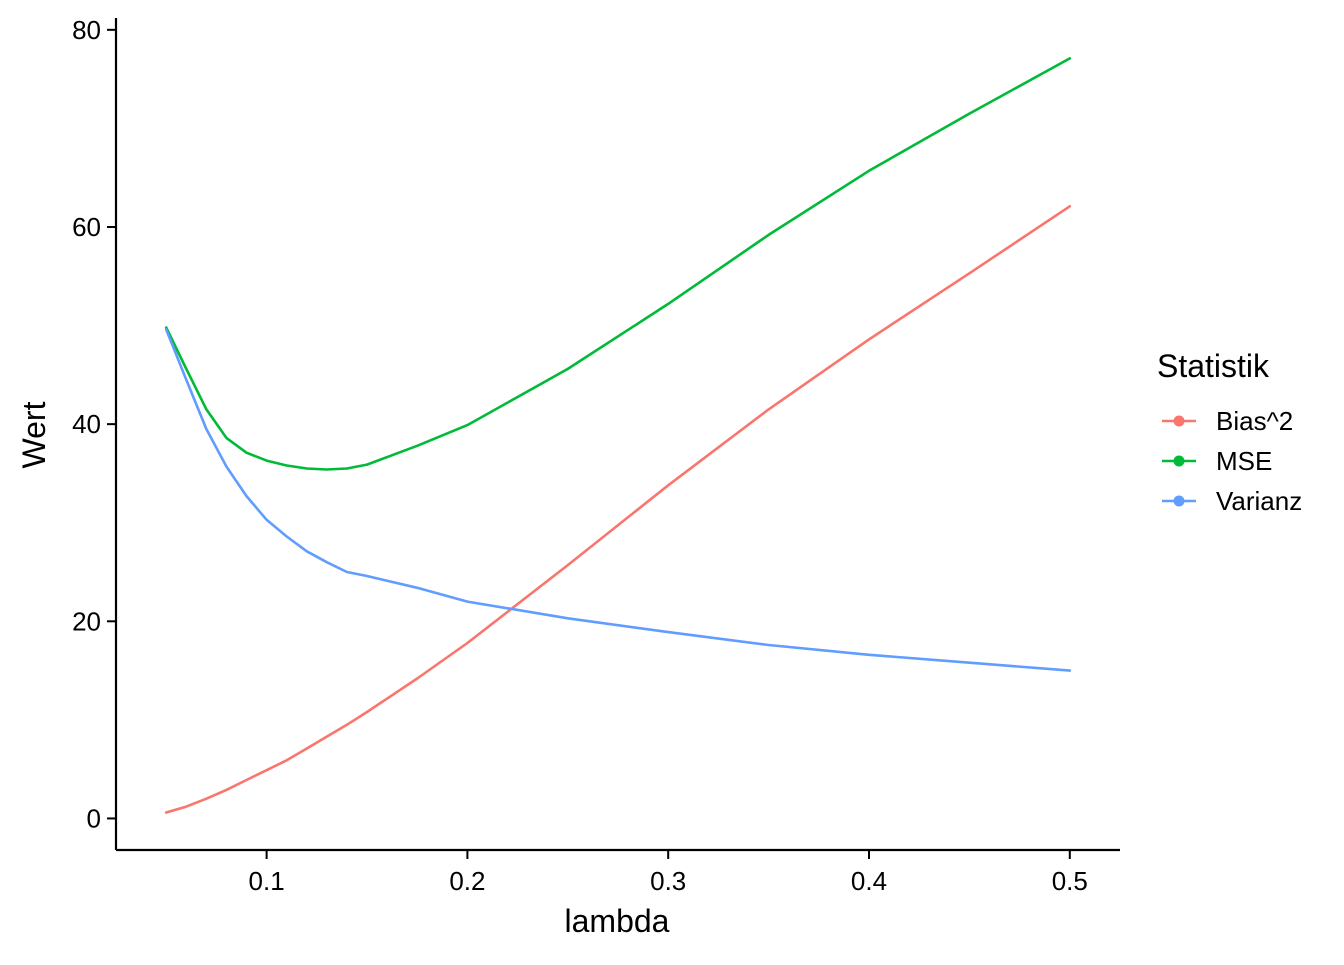 Image resolution: width=1344 pixels, height=965 pixels. I want to click on x-tick-label: 0.3, so click(668, 881).